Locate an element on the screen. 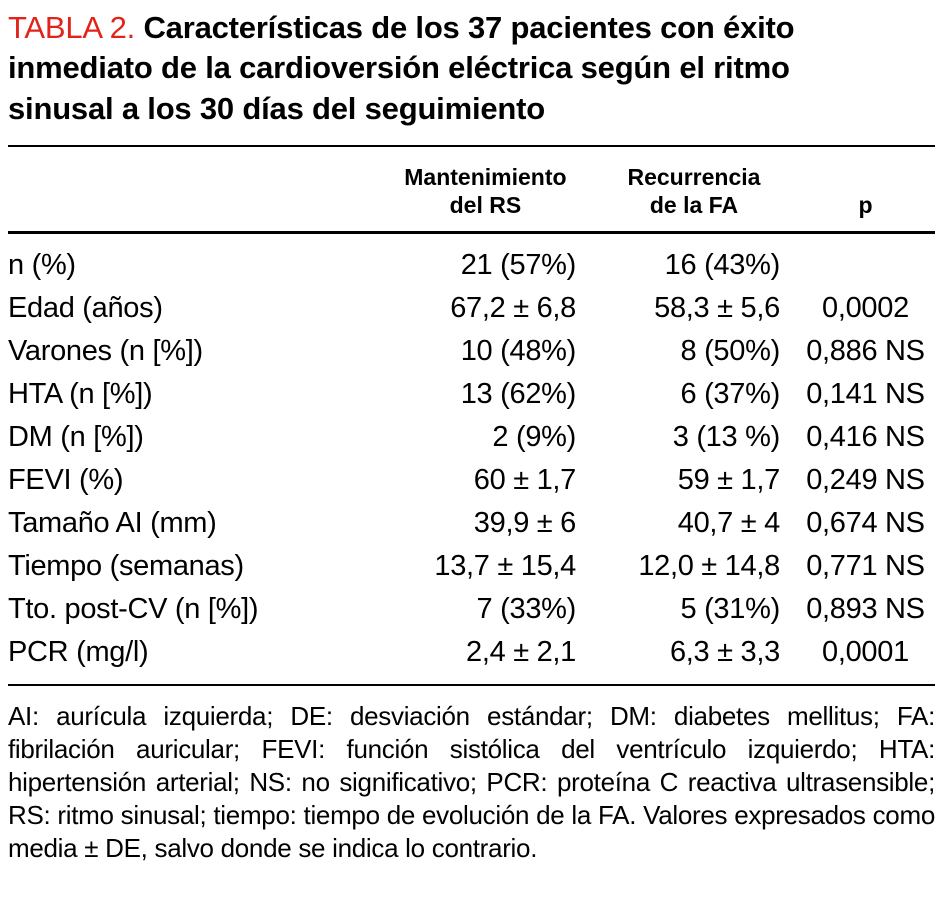  row-label: DM (n [%]) is located at coordinates (76, 436).